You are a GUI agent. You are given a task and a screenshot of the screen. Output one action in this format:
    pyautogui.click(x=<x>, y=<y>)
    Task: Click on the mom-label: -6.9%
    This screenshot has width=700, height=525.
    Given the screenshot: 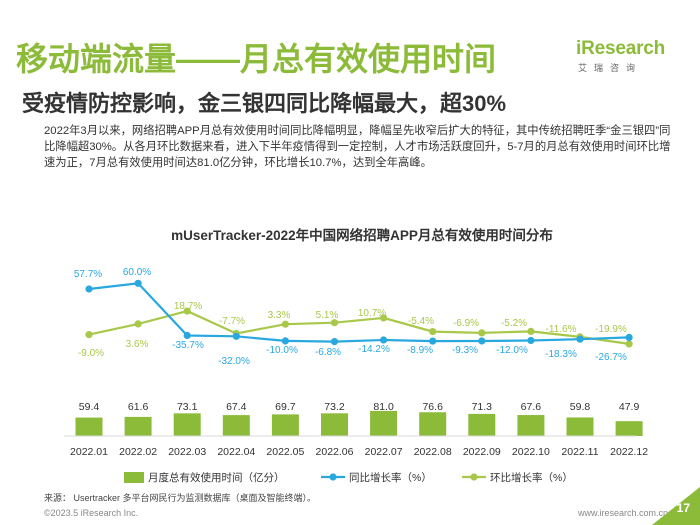 What is the action you would take?
    pyautogui.click(x=466, y=323)
    